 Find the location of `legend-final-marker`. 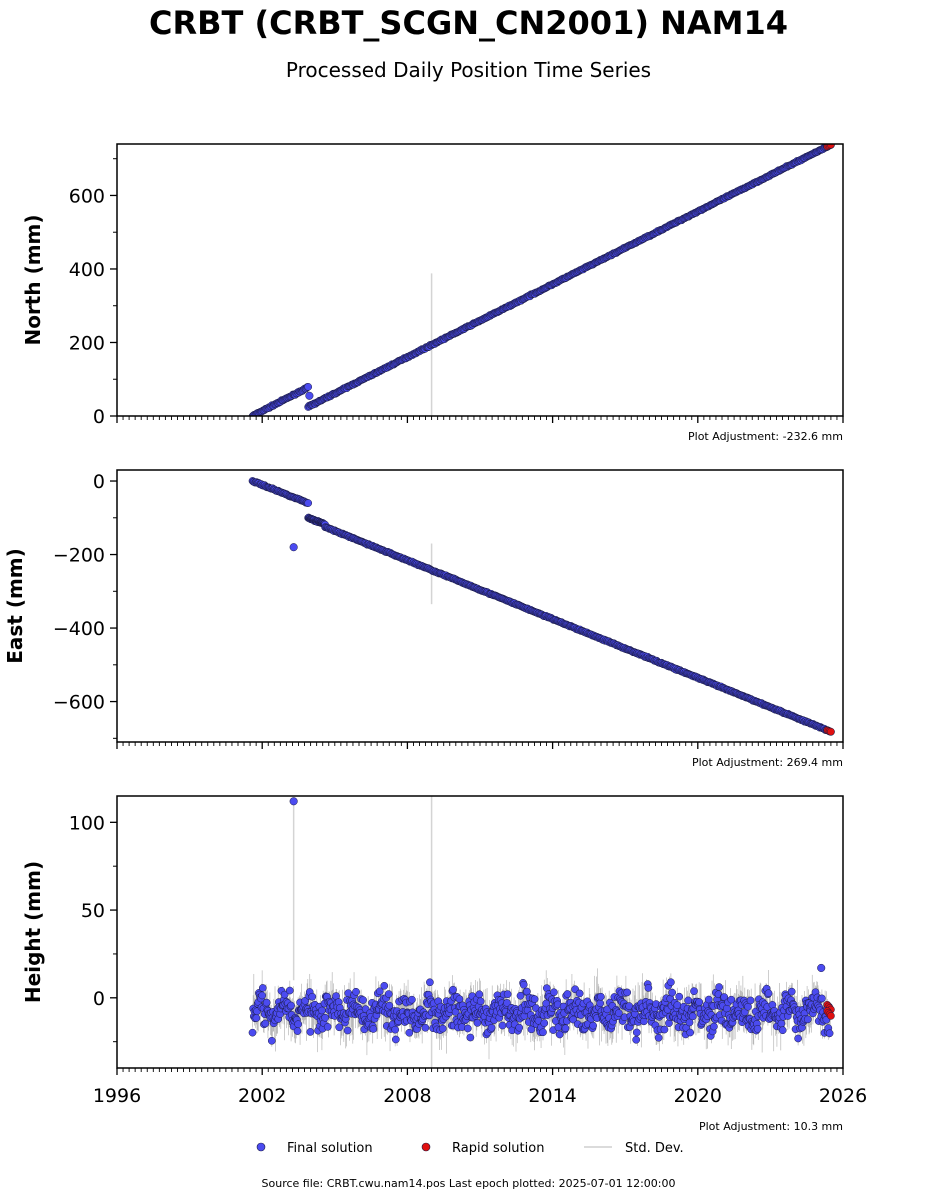

legend-final-marker is located at coordinates (261, 1147).